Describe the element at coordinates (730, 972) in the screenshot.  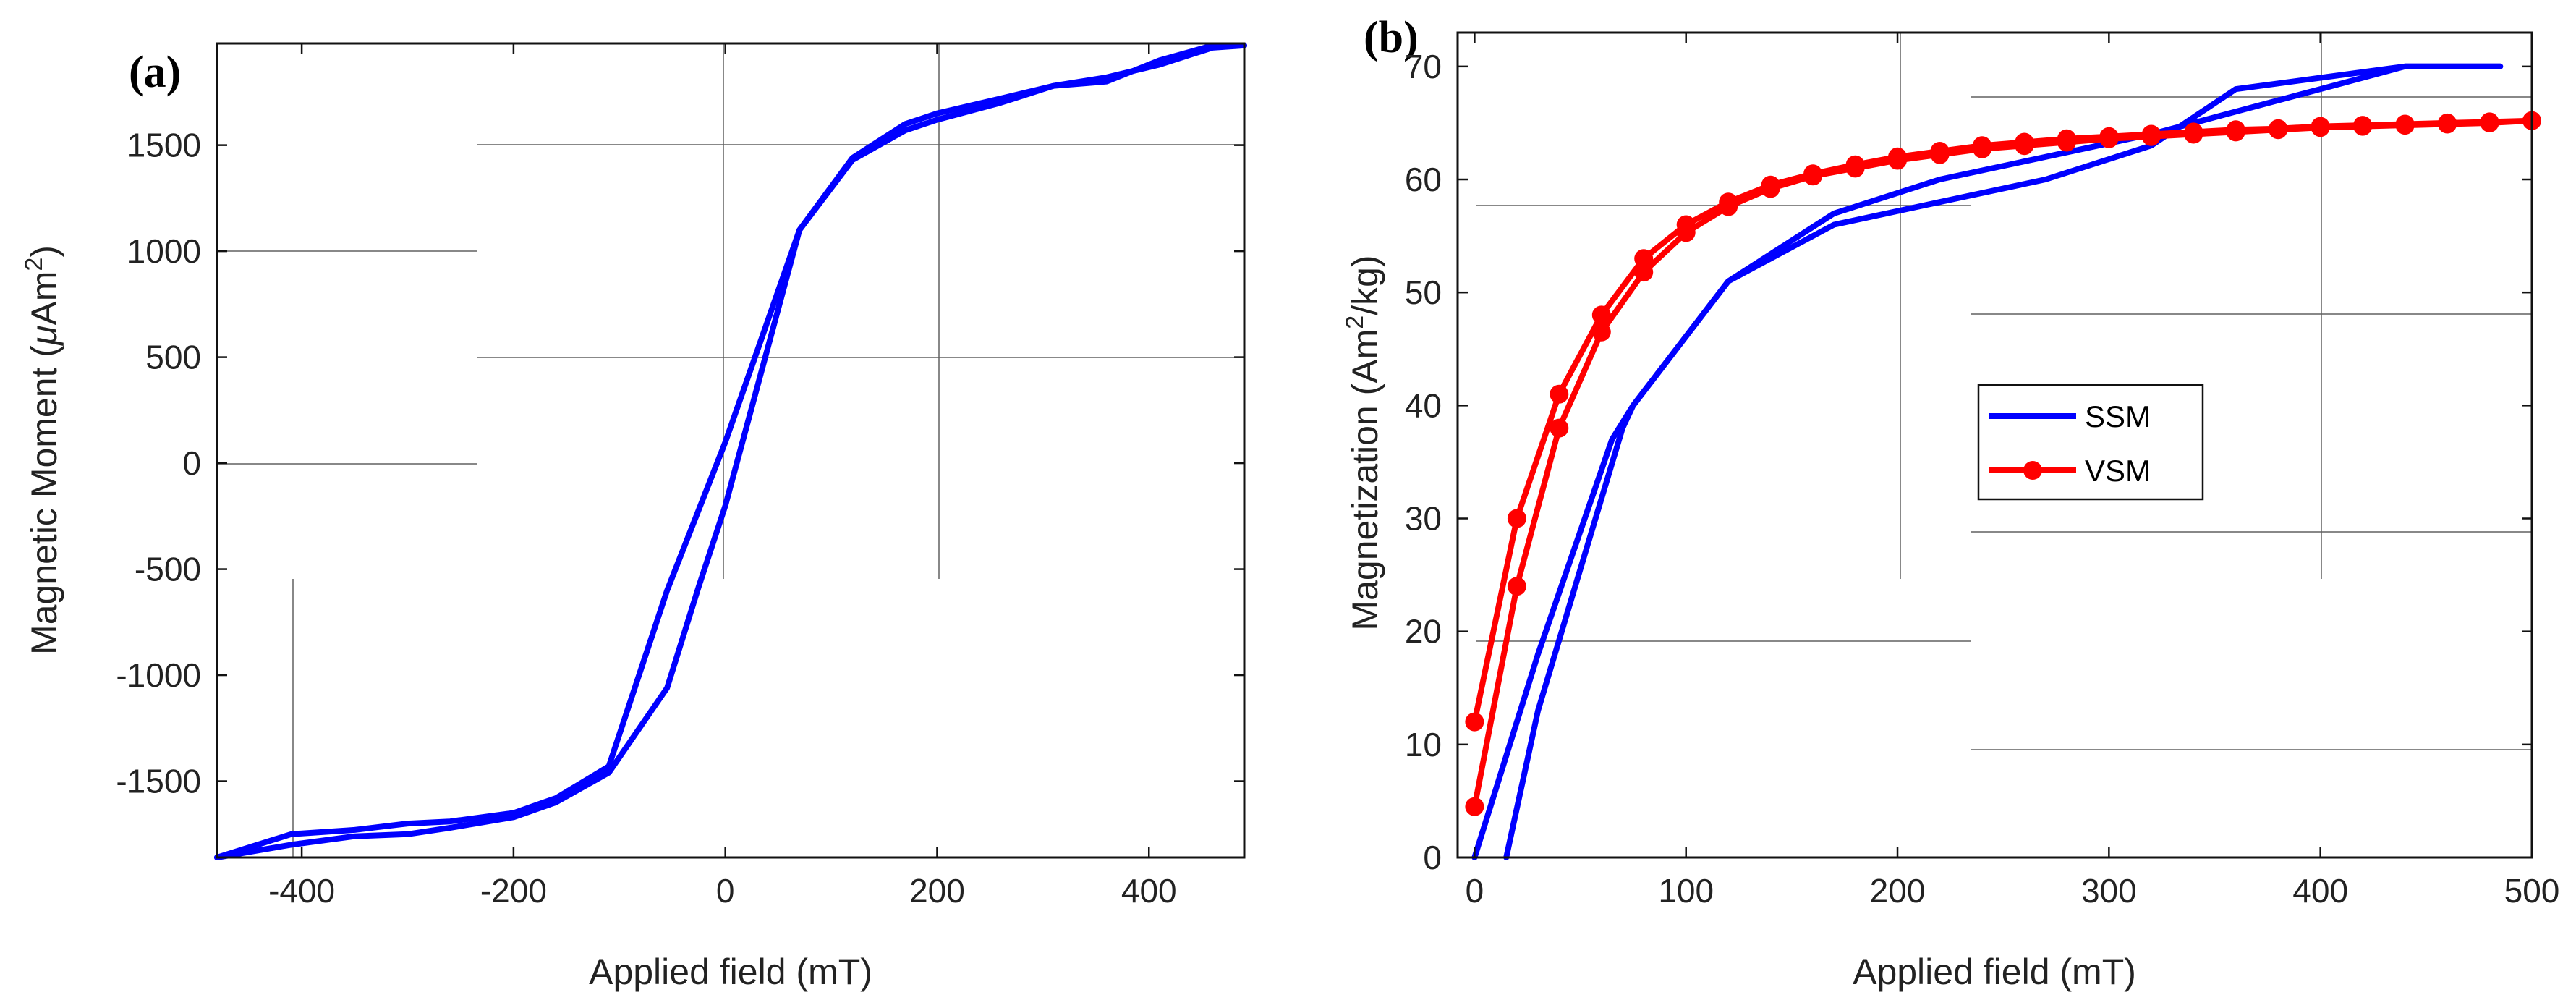
I see `panel-a-xlabel: Applied field (mT)` at that location.